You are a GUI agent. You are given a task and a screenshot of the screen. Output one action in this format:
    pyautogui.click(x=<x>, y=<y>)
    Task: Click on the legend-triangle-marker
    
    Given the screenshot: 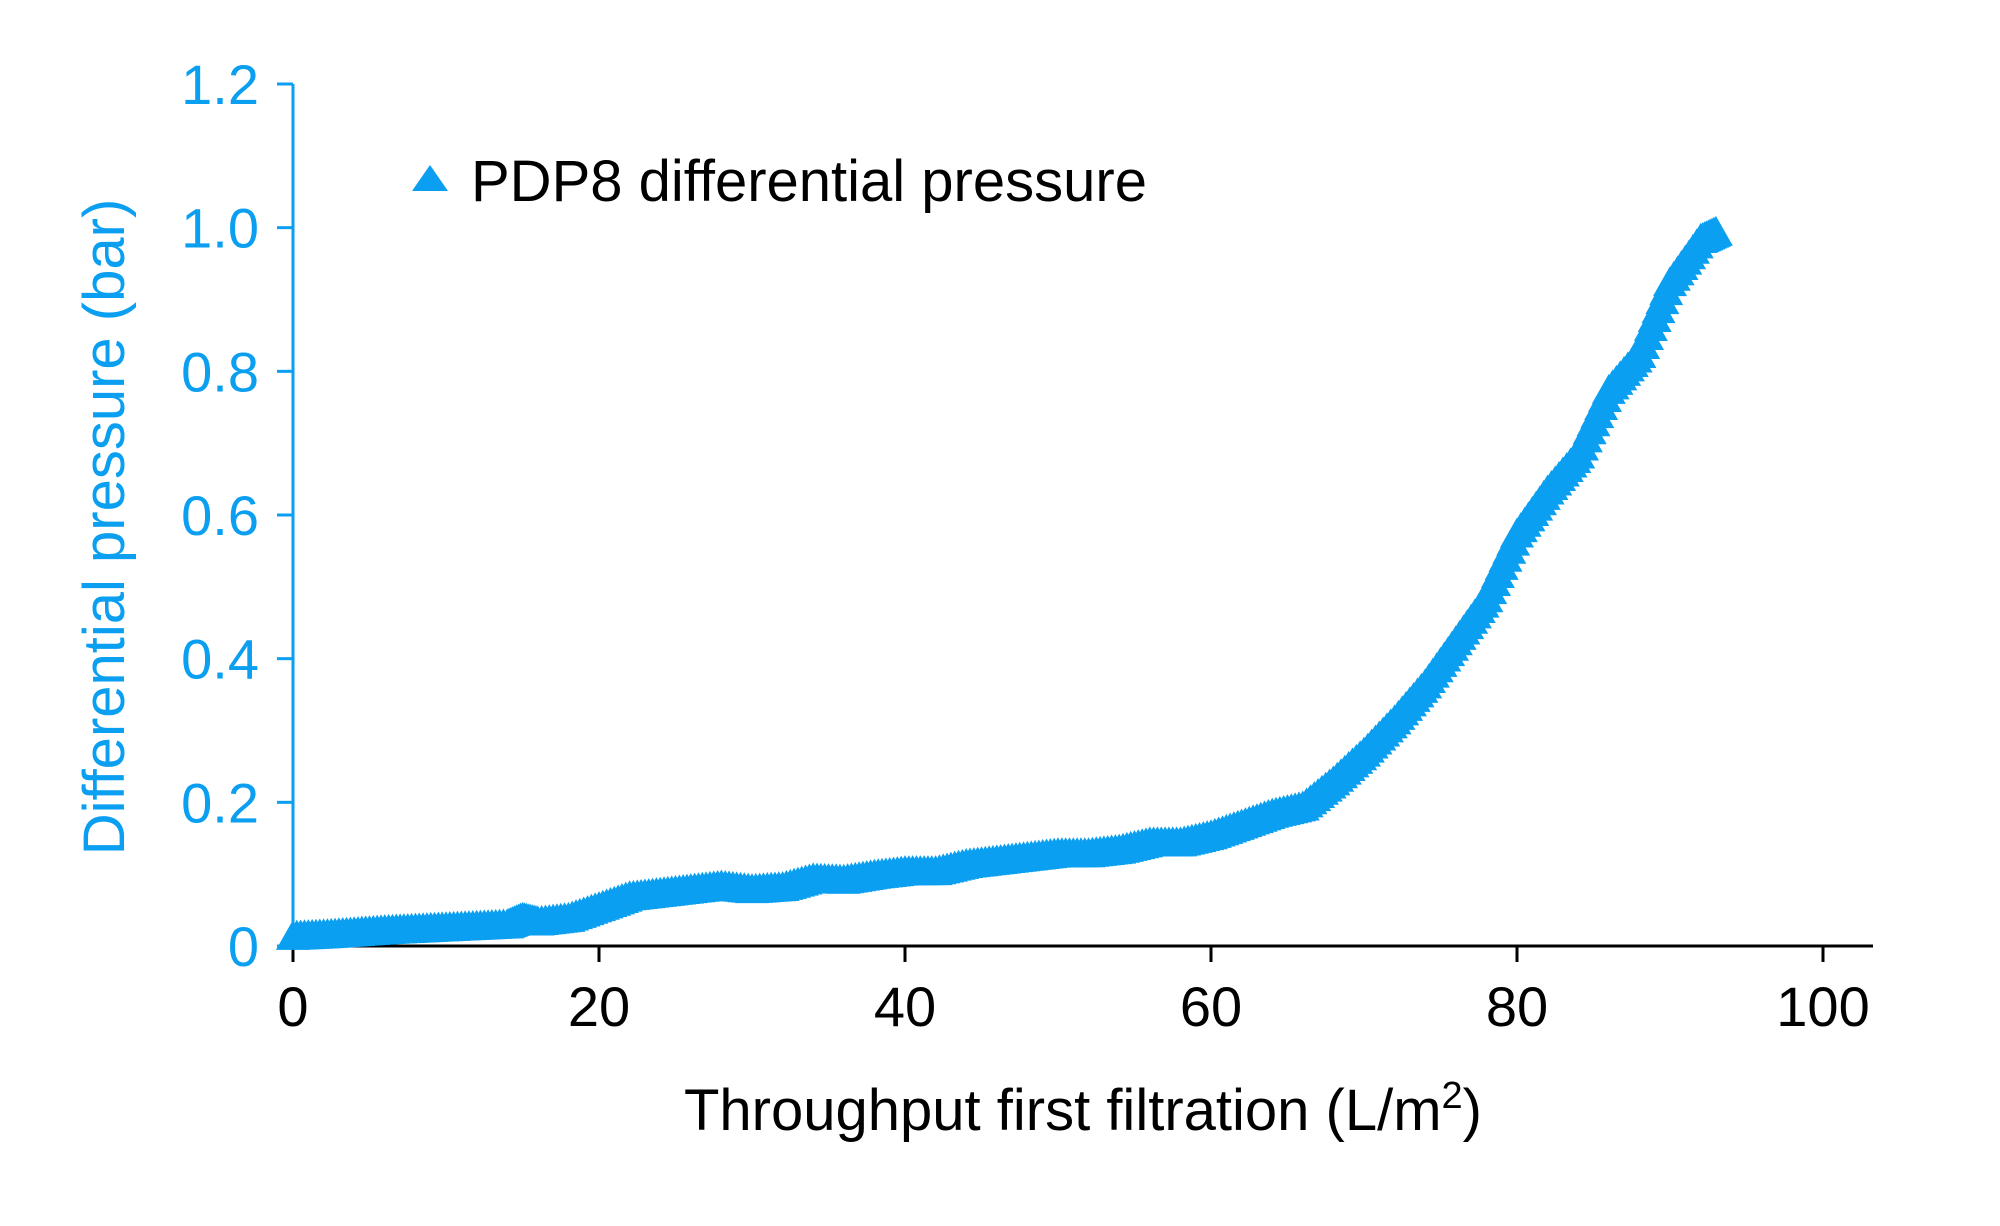 What is the action you would take?
    pyautogui.click(x=430, y=178)
    